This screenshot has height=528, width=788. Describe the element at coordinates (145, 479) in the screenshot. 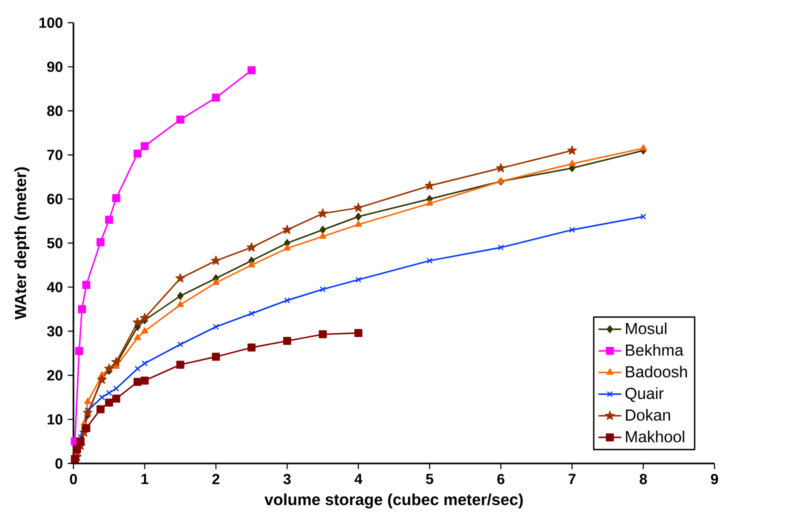

I see `x-tick-label: 1` at that location.